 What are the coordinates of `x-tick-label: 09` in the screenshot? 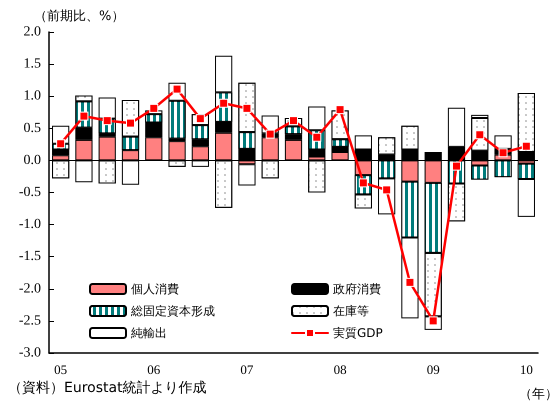 It's located at (433, 369).